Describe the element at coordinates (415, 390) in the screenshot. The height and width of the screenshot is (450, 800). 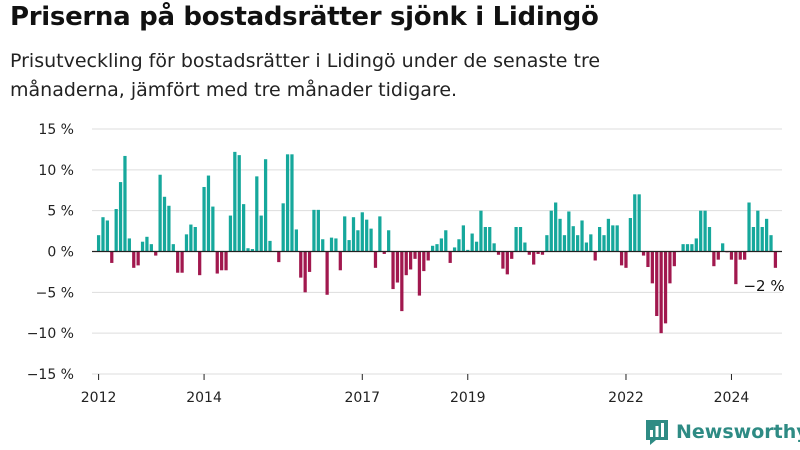
I see `x-axis-ticks: 2012 2014 2017 2019 2022 2024` at that location.